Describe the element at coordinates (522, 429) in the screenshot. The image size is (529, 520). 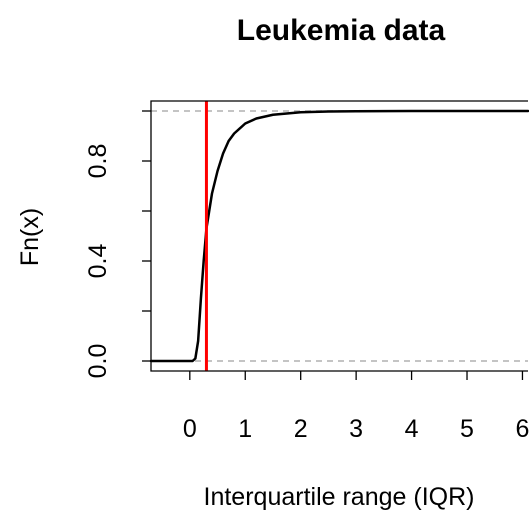
I see `x-tick-label-6: 6` at that location.